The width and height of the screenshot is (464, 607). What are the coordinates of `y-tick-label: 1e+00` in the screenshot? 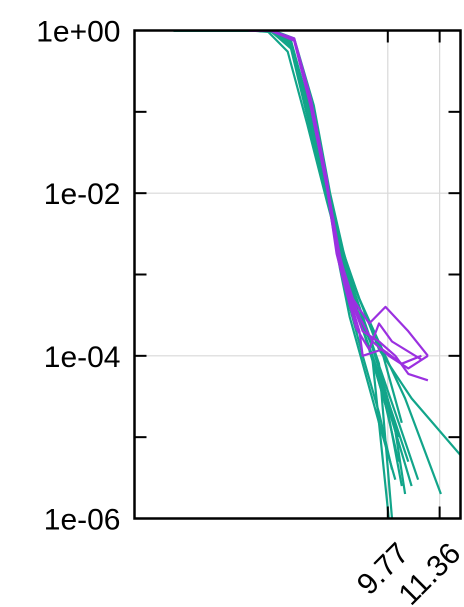 It's located at (78, 32).